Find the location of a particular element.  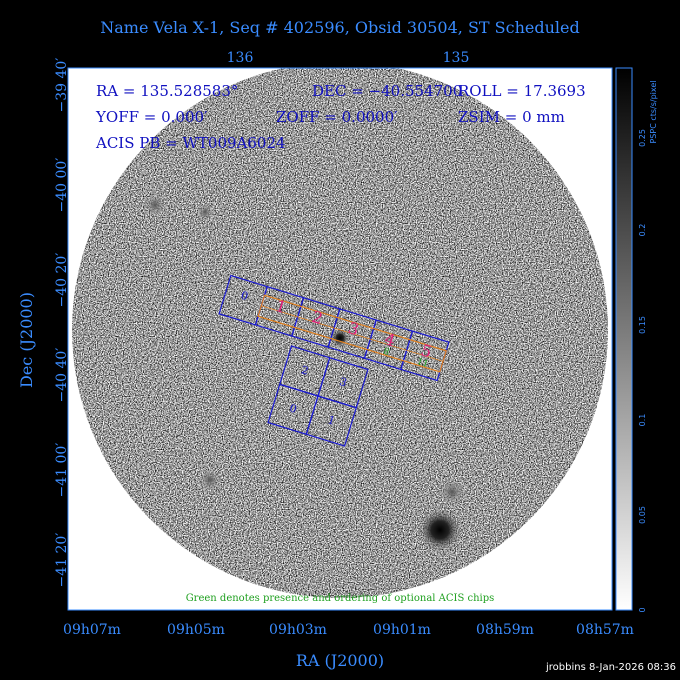

colorbar-tick-label: 0.05 is located at coordinates (642, 515).